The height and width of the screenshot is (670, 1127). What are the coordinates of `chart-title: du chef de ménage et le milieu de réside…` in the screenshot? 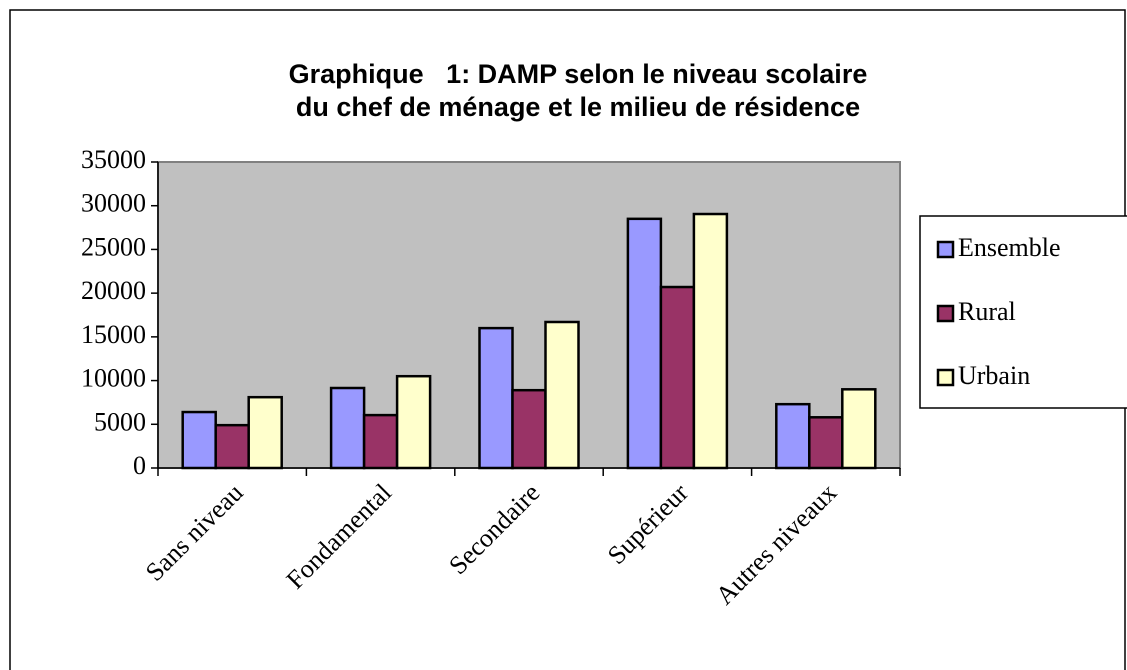 It's located at (578, 107).